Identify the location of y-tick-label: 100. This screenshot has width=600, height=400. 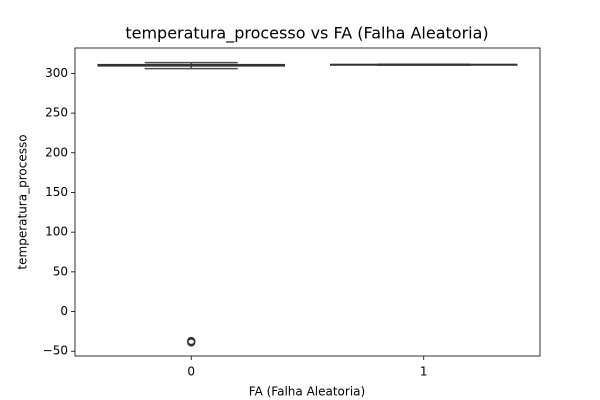
(56, 232).